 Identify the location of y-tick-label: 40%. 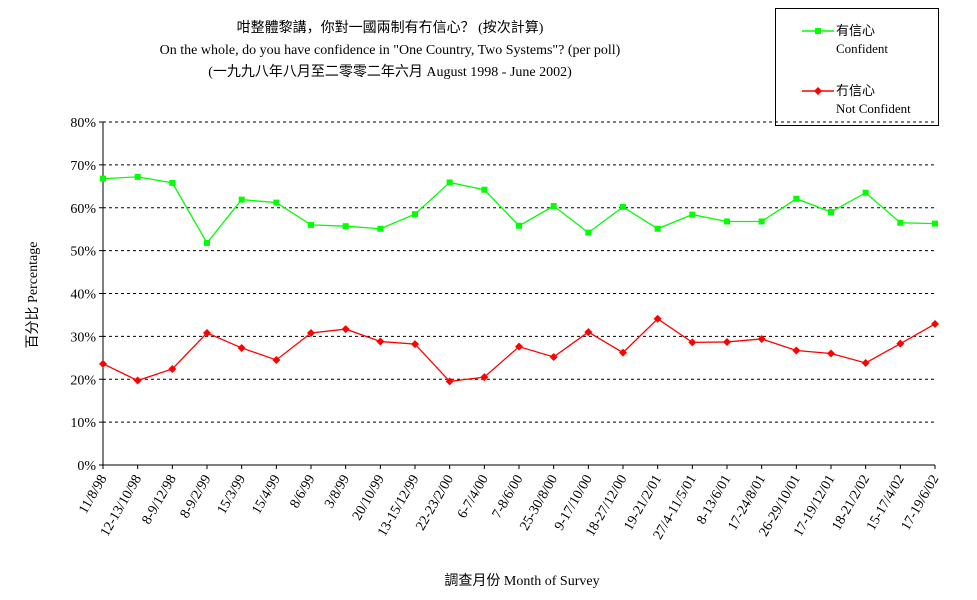
(83, 295).